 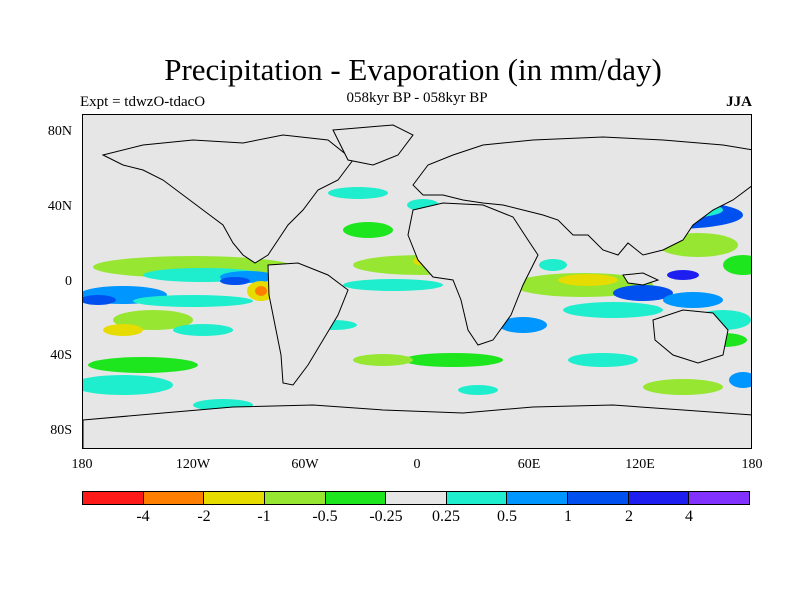 I want to click on greenland, so click(x=373, y=145).